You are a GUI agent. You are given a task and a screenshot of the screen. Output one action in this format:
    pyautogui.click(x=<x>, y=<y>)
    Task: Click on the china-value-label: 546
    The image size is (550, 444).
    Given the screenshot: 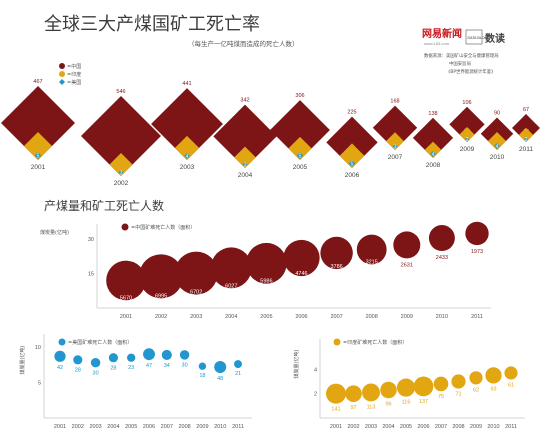 What is the action you would take?
    pyautogui.click(x=120, y=92)
    